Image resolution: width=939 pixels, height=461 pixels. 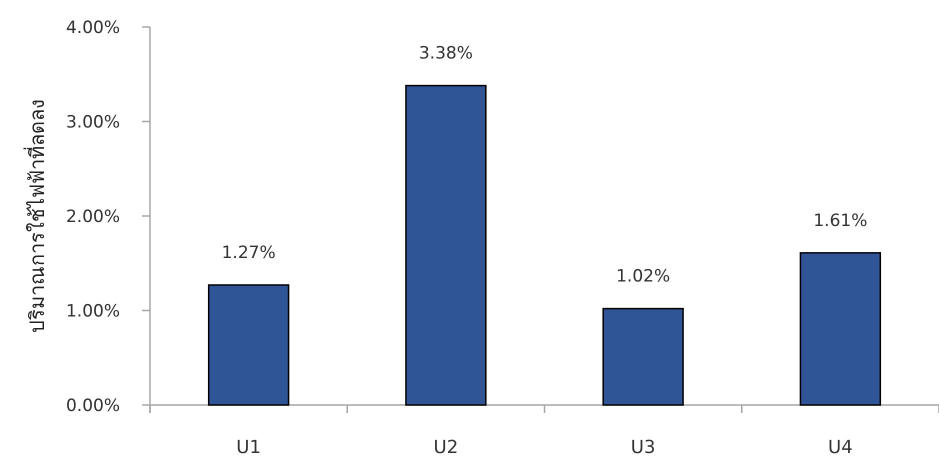 I want to click on y-tick-label: 1.00%, so click(x=93, y=312).